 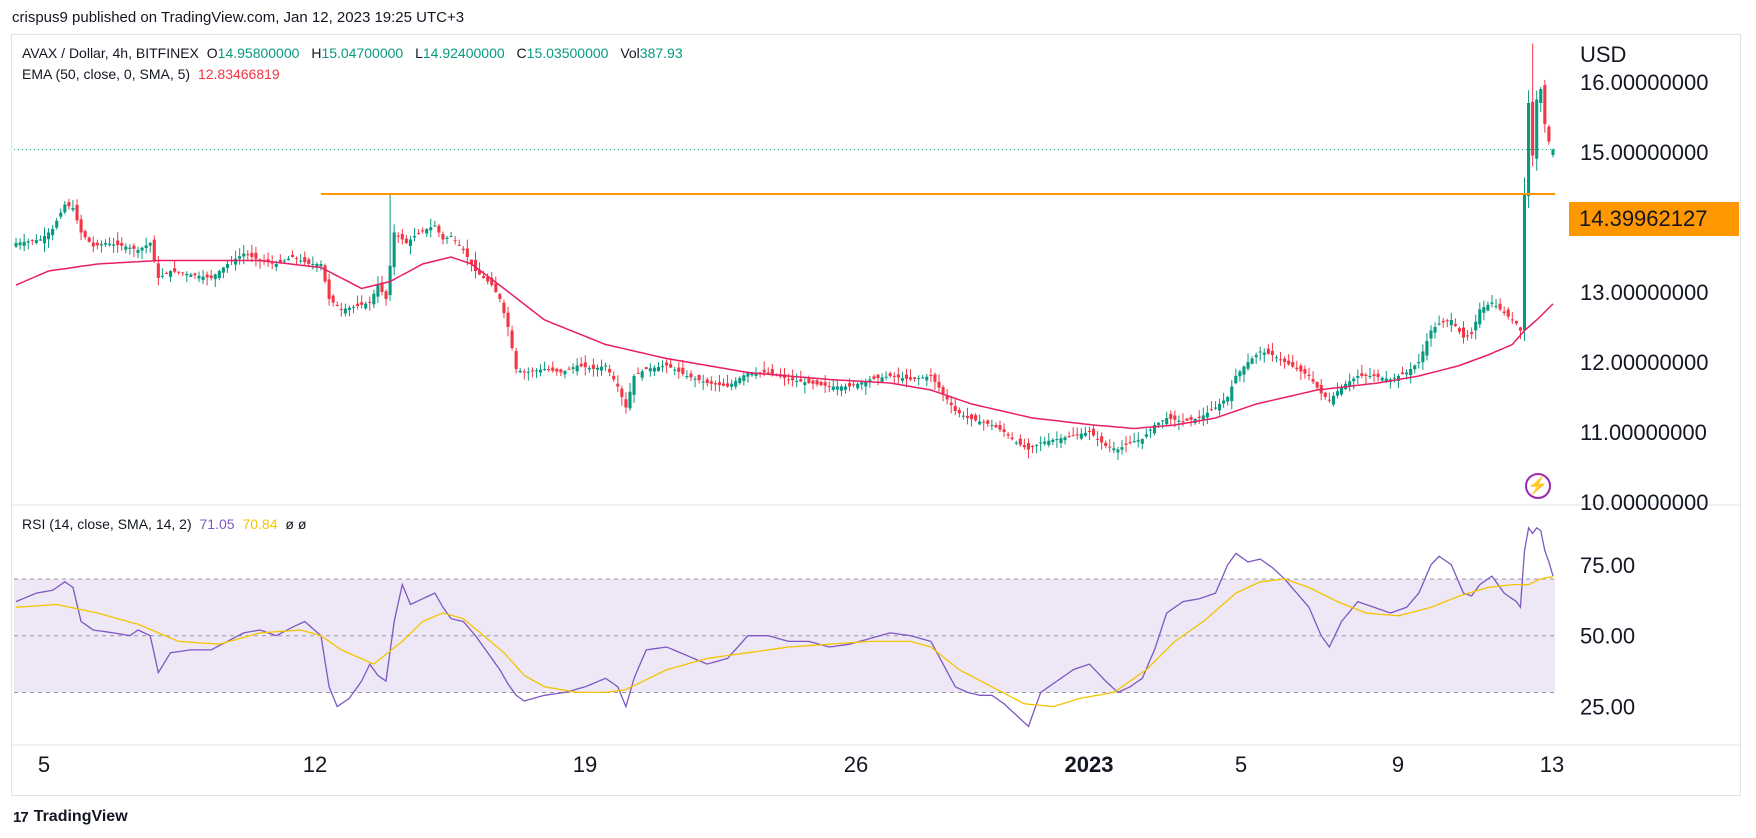 What do you see at coordinates (630, 53) in the screenshot?
I see `vol-label: Vol` at bounding box center [630, 53].